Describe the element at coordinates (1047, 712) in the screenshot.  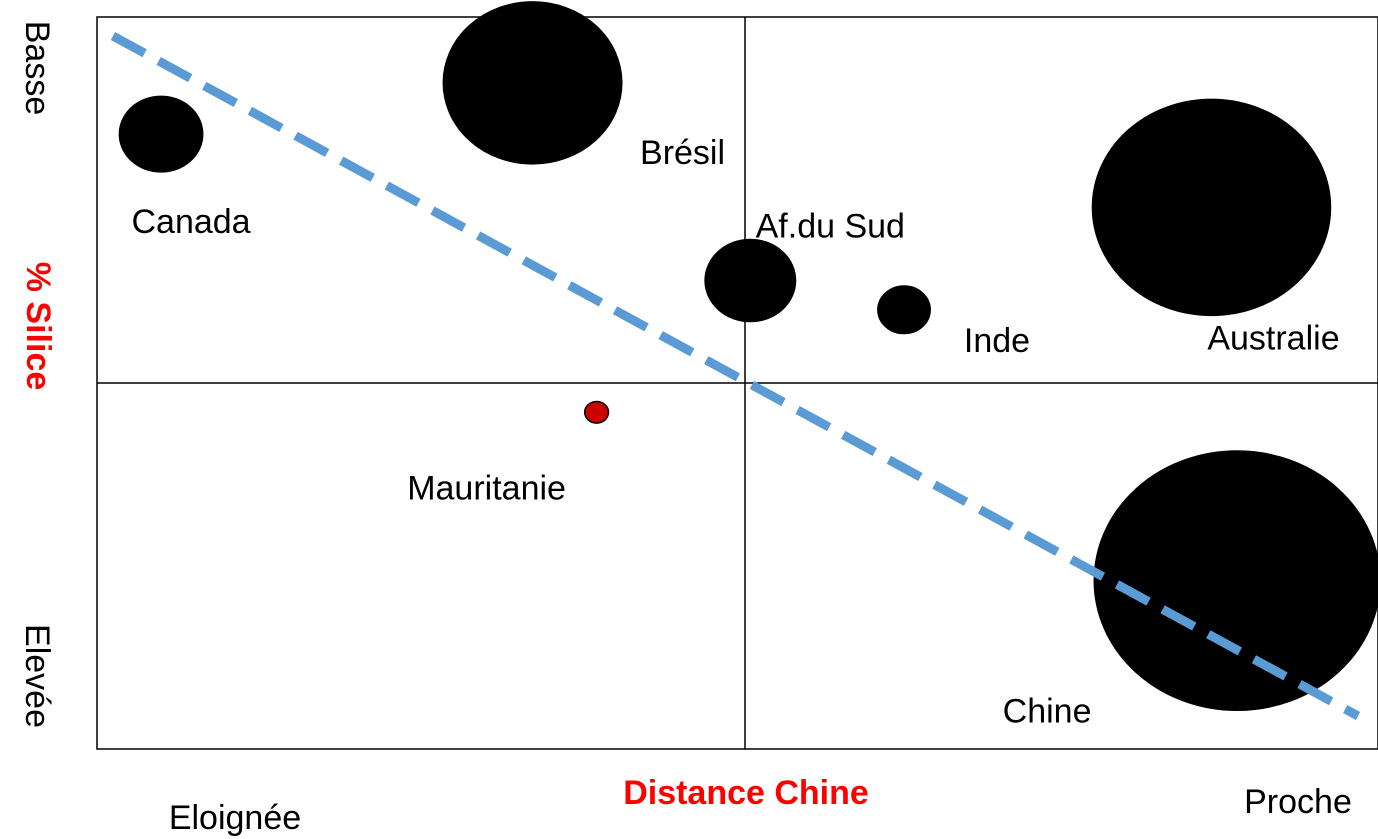
I see `label-chine: Chine` at that location.